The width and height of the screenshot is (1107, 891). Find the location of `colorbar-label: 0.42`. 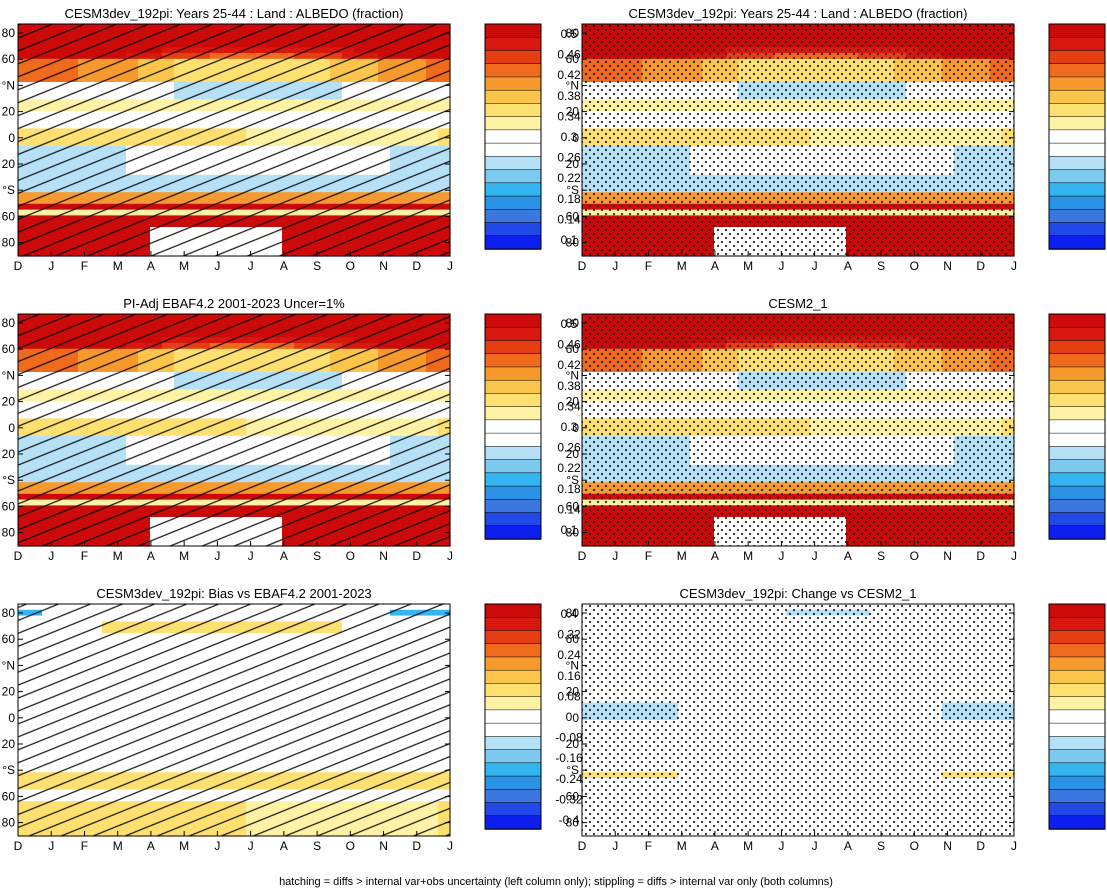

colorbar-label: 0.42 is located at coordinates (569, 365).